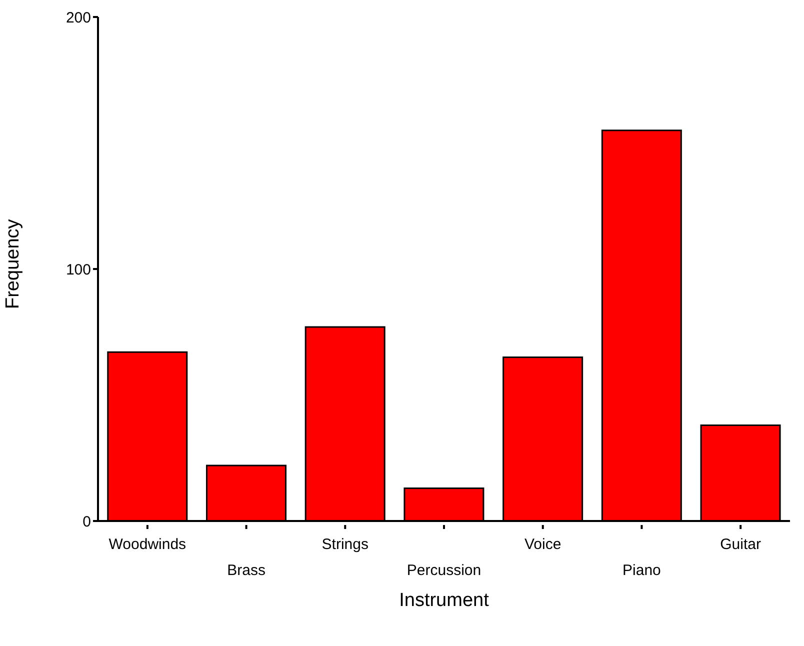 This screenshot has width=804, height=646. I want to click on x-tick-label: Woodwinds, so click(147, 544).